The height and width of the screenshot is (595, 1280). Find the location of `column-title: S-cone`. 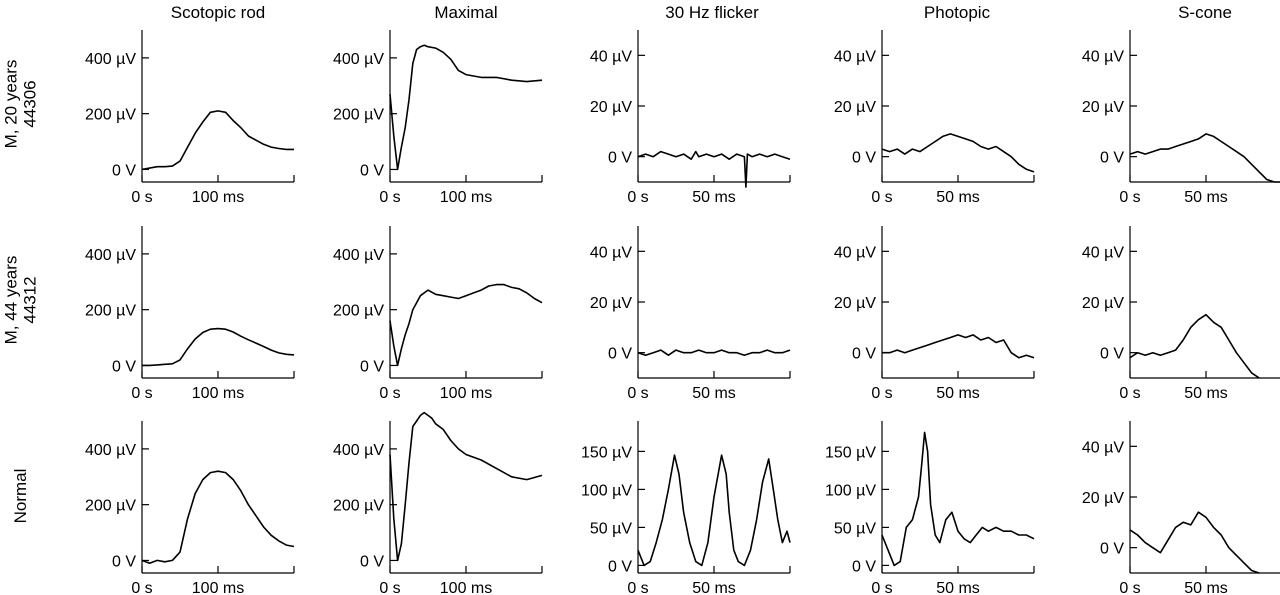

column-title: S-cone is located at coordinates (1205, 12).